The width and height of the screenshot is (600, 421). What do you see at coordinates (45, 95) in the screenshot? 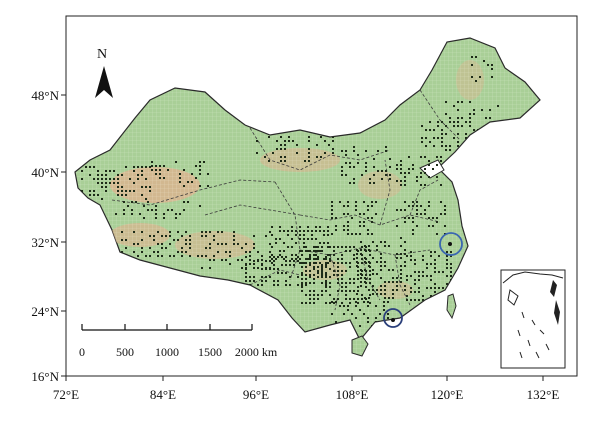
I see `lat-label-48n: 48°N` at bounding box center [45, 95].